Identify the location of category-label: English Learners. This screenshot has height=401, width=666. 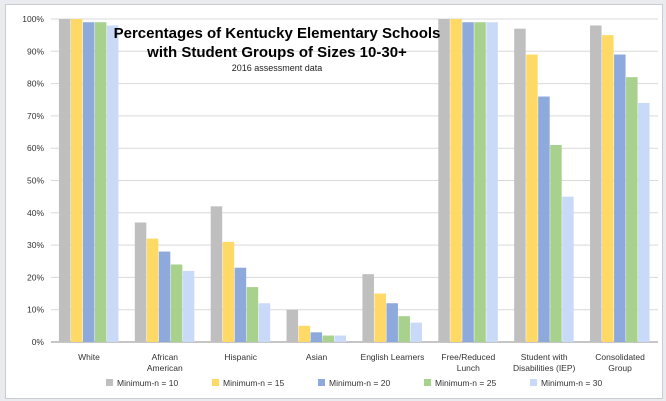
(393, 357).